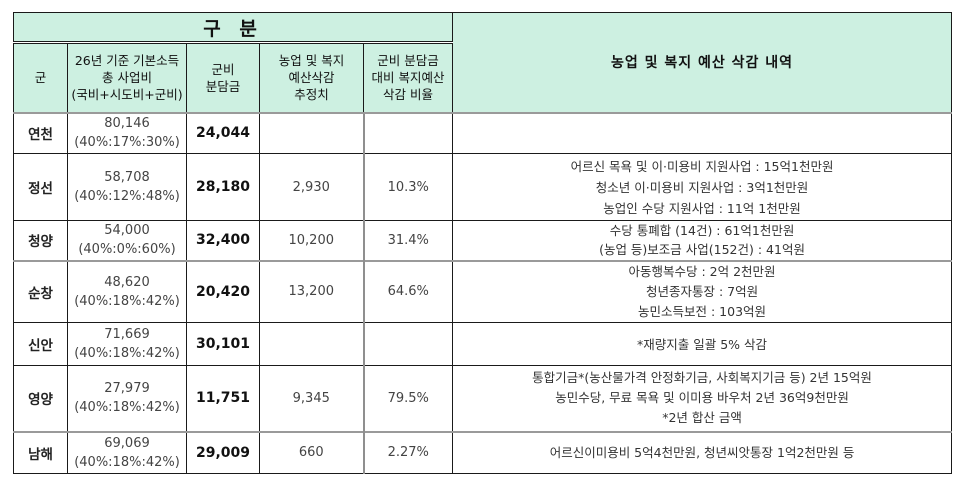 The width and height of the screenshot is (960, 488). I want to click on county-share: 24,044, so click(223, 132).